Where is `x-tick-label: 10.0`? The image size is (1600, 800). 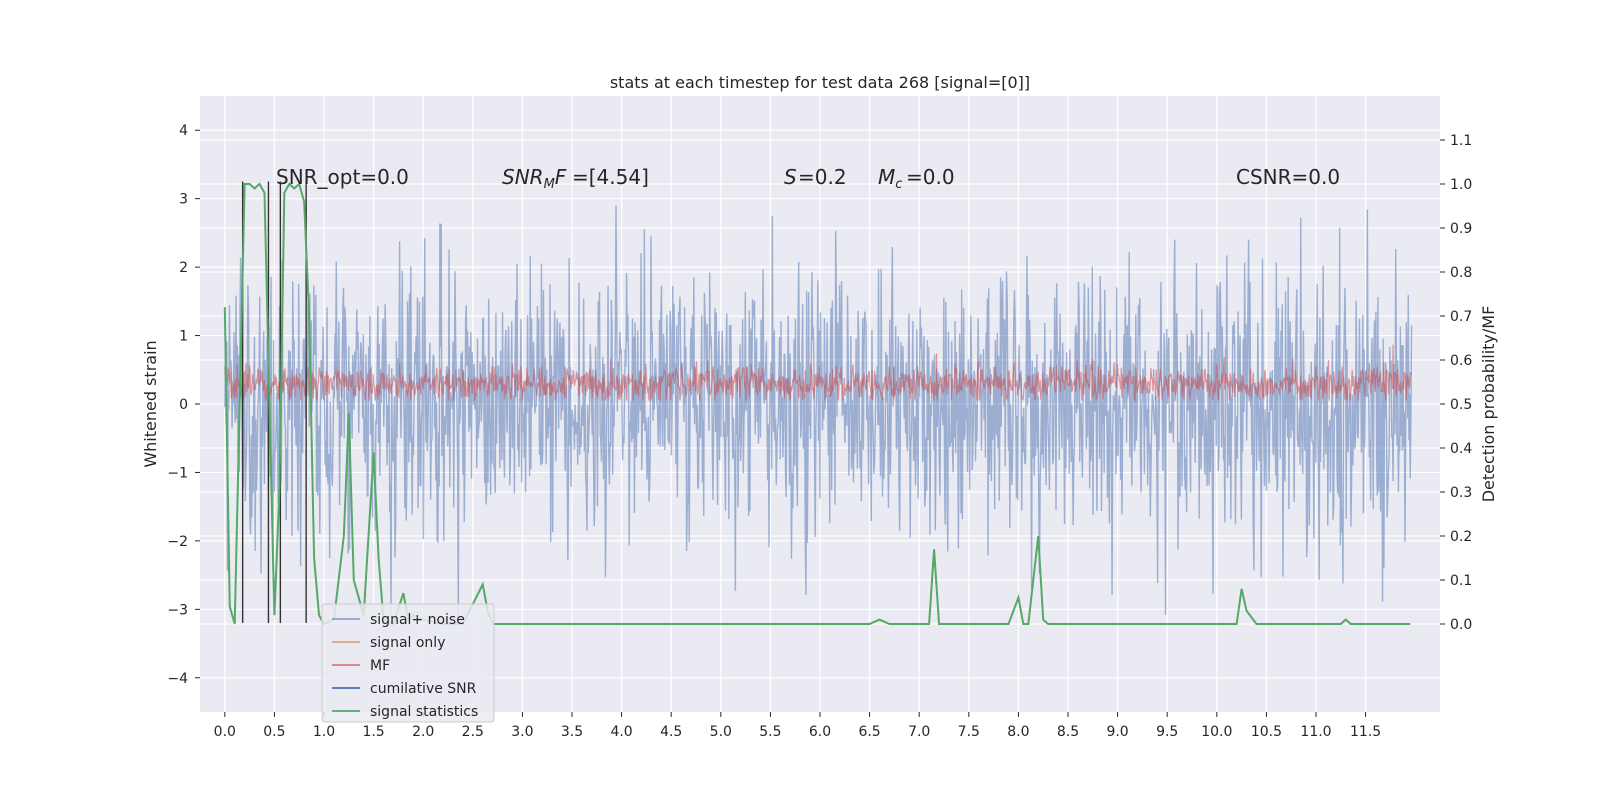 x-tick-label: 10.0 is located at coordinates (1216, 732).